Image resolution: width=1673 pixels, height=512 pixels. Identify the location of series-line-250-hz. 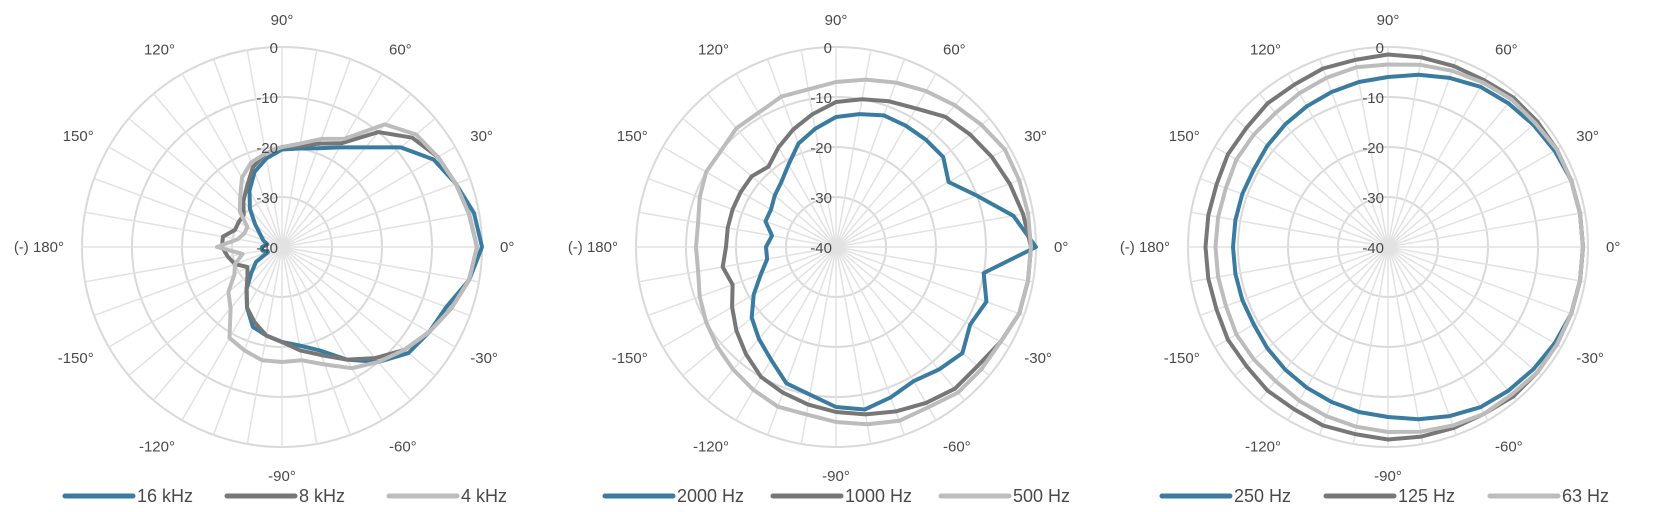
(1408, 247).